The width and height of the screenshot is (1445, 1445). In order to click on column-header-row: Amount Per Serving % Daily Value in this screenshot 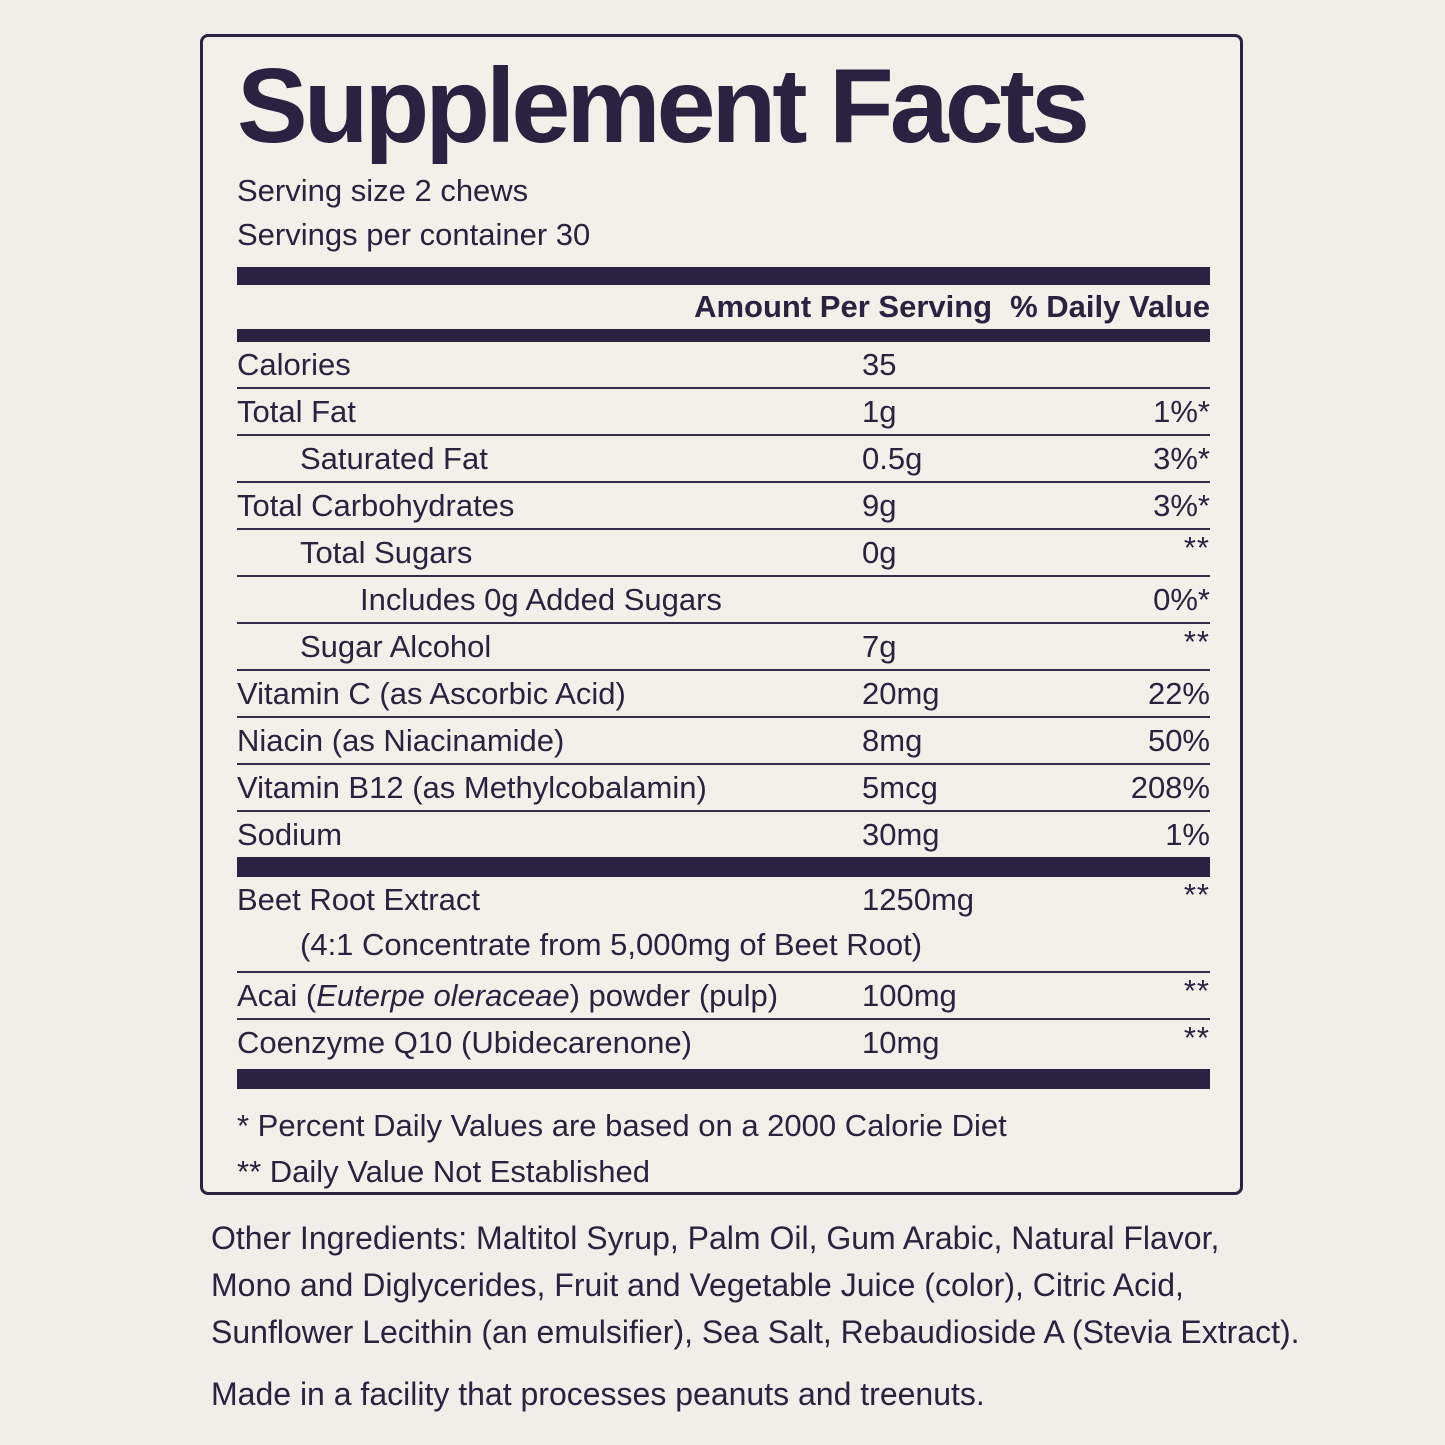, I will do `click(723, 307)`.